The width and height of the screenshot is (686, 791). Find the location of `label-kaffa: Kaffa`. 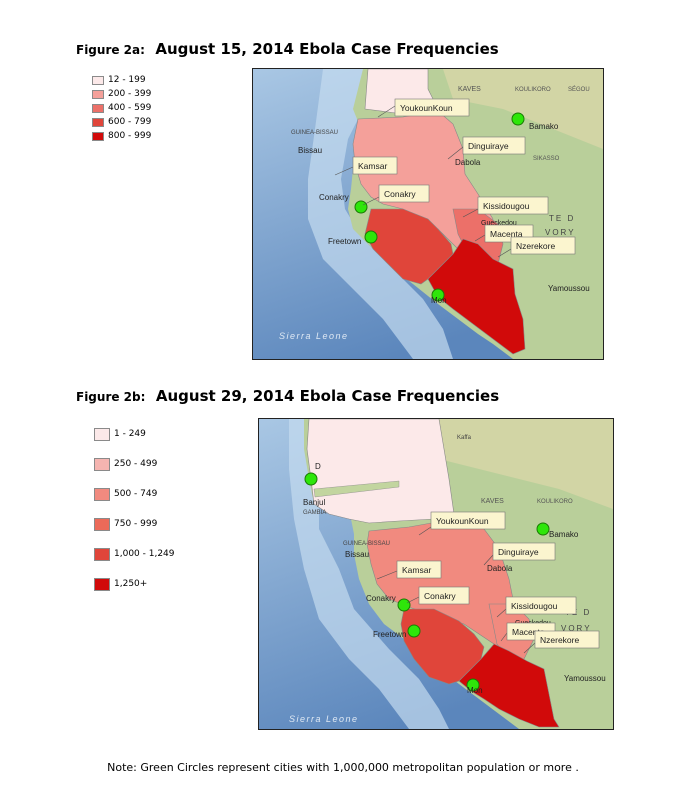

label-kaffa: Kaffa is located at coordinates (464, 438).